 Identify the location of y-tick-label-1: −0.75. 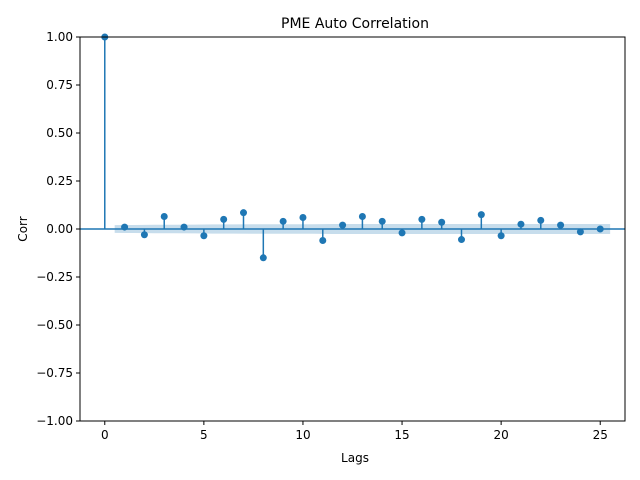
(54, 373).